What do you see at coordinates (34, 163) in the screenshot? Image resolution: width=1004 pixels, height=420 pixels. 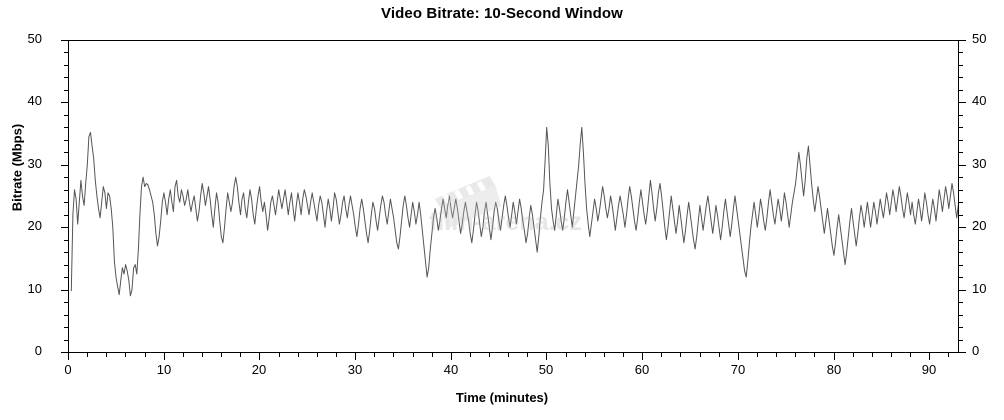 I see `y-tick-label-left: 30` at bounding box center [34, 163].